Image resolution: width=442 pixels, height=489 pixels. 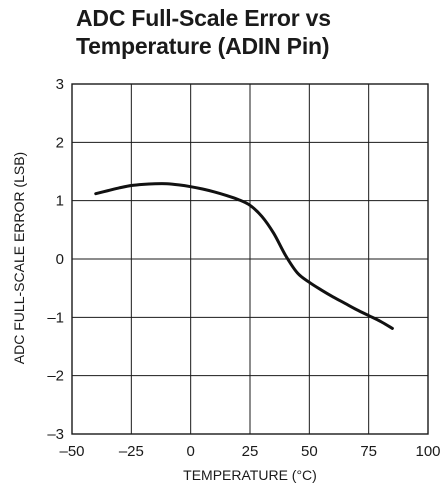 I want to click on x-tick-label: 50, so click(x=309, y=451).